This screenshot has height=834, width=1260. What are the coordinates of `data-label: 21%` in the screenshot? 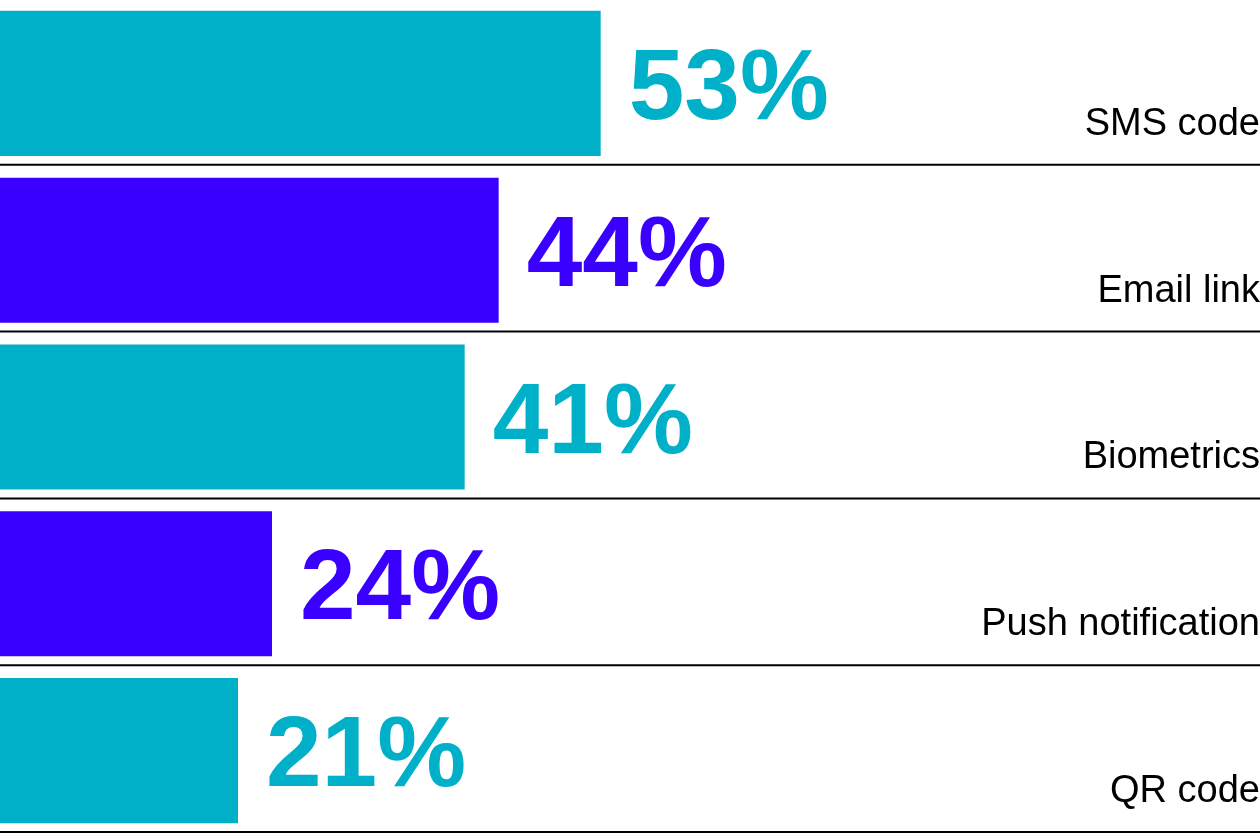 It's located at (366, 751).